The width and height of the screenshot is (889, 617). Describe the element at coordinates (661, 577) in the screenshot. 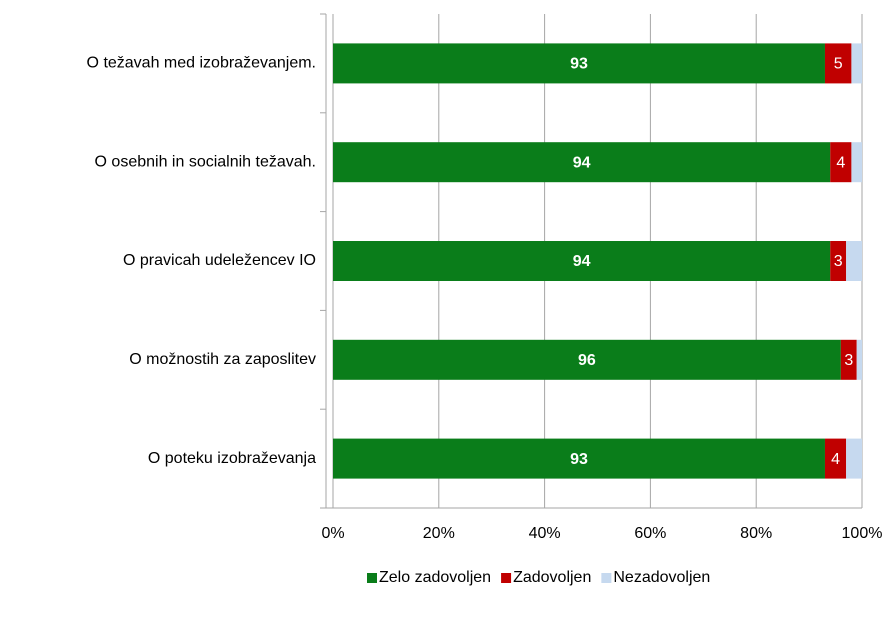

I see `legend-label: Nezadovoljen` at that location.